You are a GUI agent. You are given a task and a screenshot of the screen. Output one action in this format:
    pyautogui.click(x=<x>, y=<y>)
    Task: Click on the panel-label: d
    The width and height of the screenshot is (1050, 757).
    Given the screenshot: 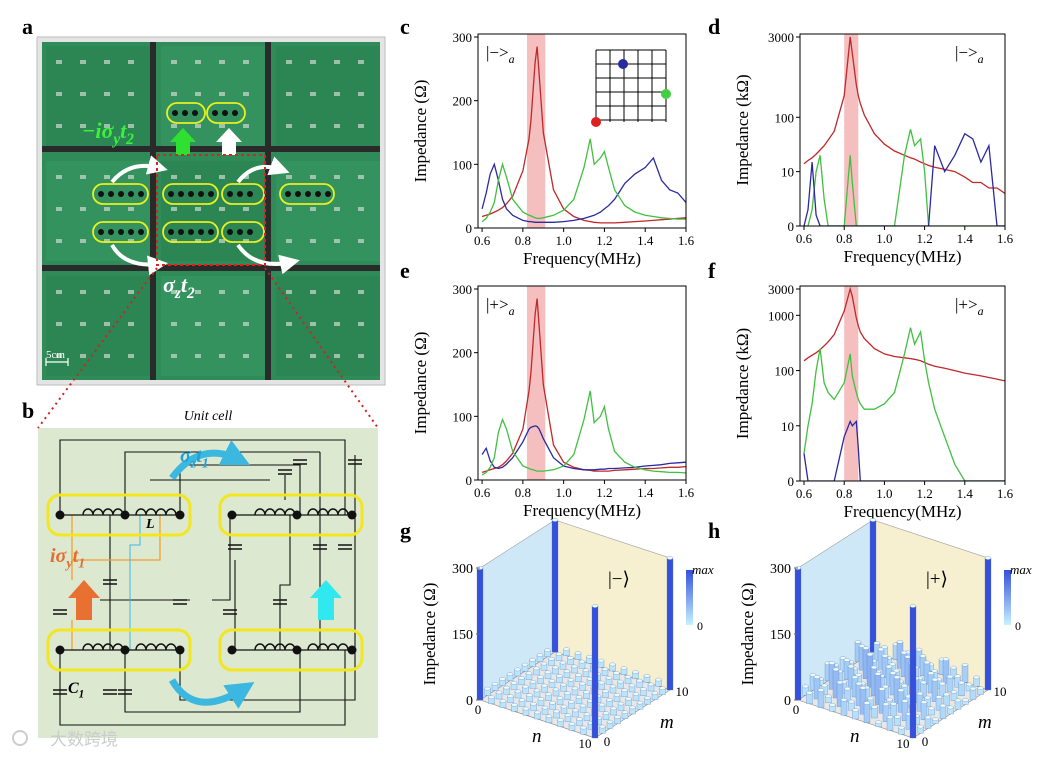 What is the action you would take?
    pyautogui.click(x=714, y=26)
    